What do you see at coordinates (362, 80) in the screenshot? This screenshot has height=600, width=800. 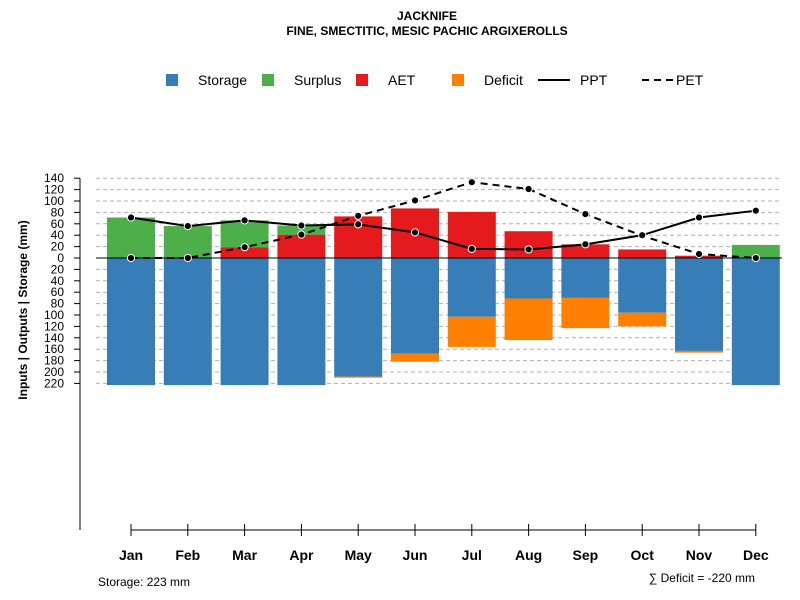 I see `legend-aet-swatch` at bounding box center [362, 80].